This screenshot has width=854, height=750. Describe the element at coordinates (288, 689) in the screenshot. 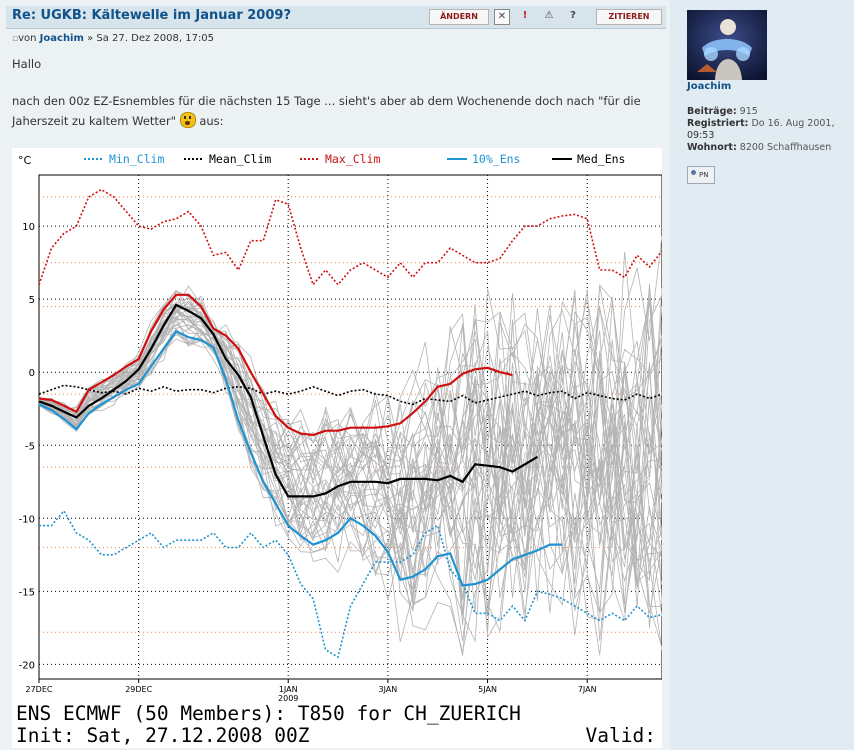

I see `x-tick-label: 1JAN` at that location.